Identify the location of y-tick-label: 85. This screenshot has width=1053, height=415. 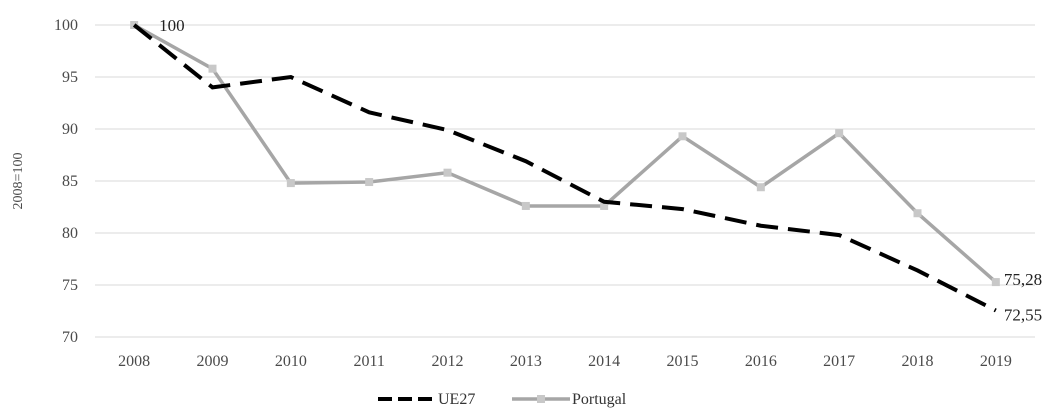
(70, 181).